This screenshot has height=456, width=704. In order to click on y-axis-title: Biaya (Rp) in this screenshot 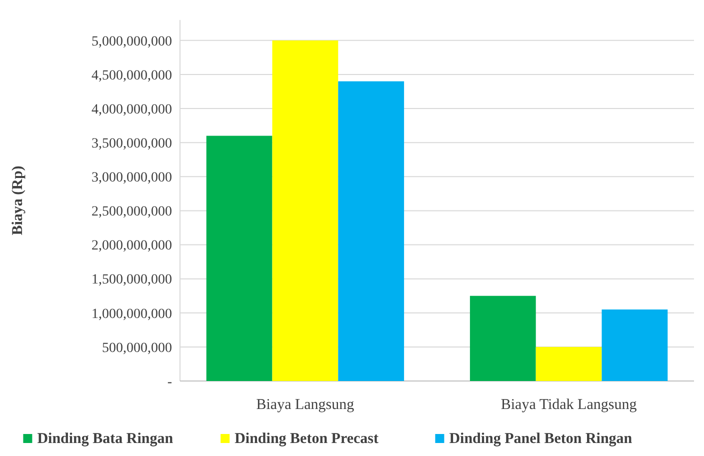, I will do `click(18, 201)`.